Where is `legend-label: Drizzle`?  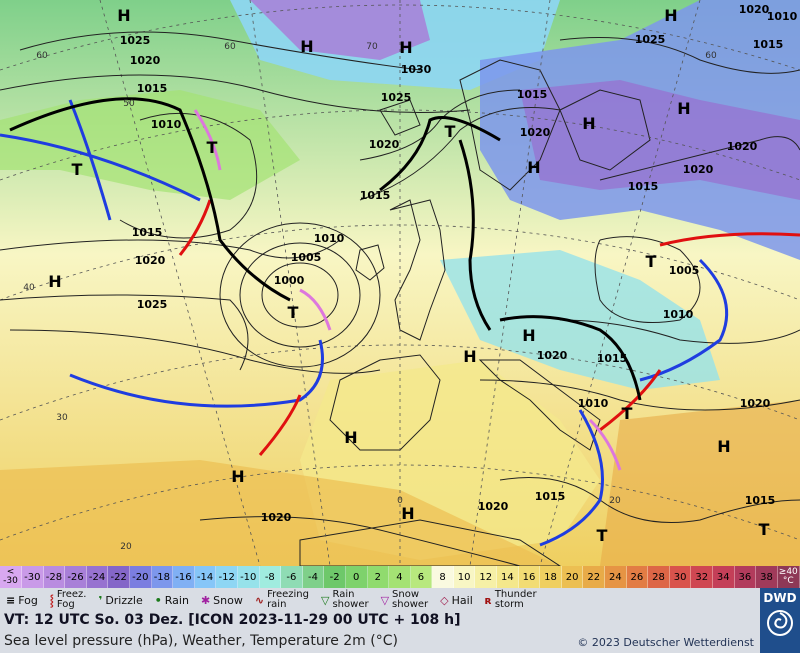 legend-label: Drizzle is located at coordinates (124, 600).